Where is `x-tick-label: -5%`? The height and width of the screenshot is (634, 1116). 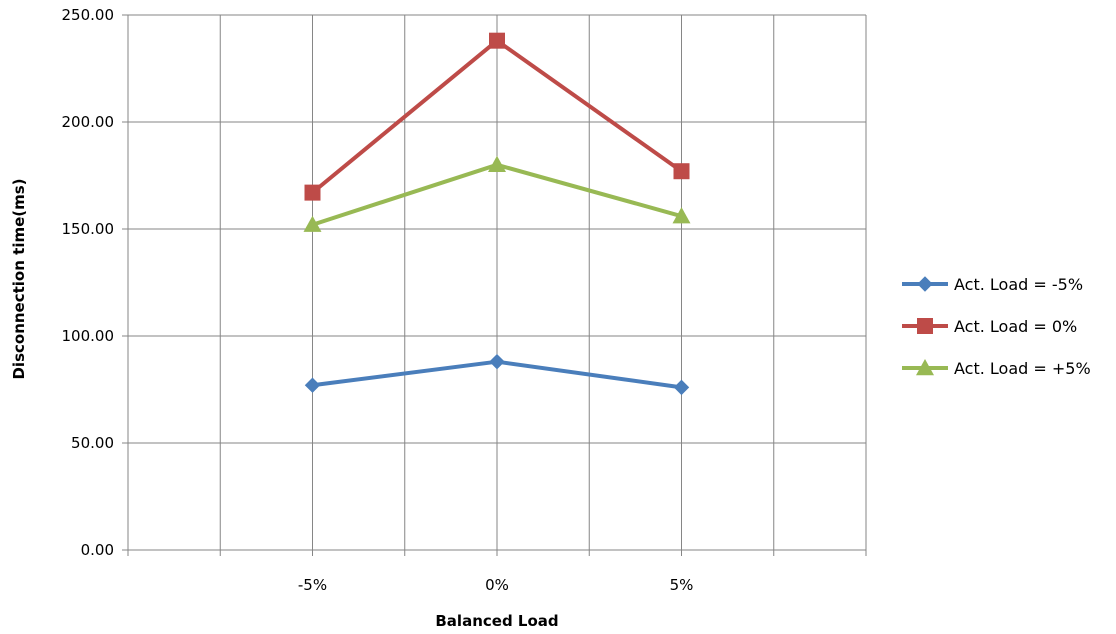 x-tick-label: -5% is located at coordinates (312, 585).